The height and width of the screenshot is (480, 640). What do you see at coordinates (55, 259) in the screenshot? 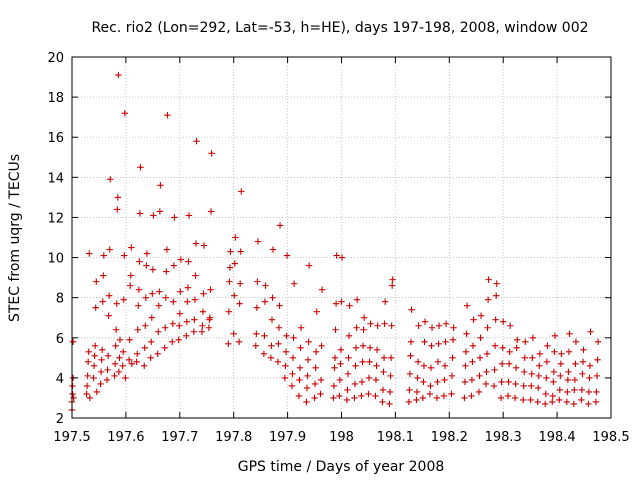
I see `y-tick-label: 10` at bounding box center [55, 259].